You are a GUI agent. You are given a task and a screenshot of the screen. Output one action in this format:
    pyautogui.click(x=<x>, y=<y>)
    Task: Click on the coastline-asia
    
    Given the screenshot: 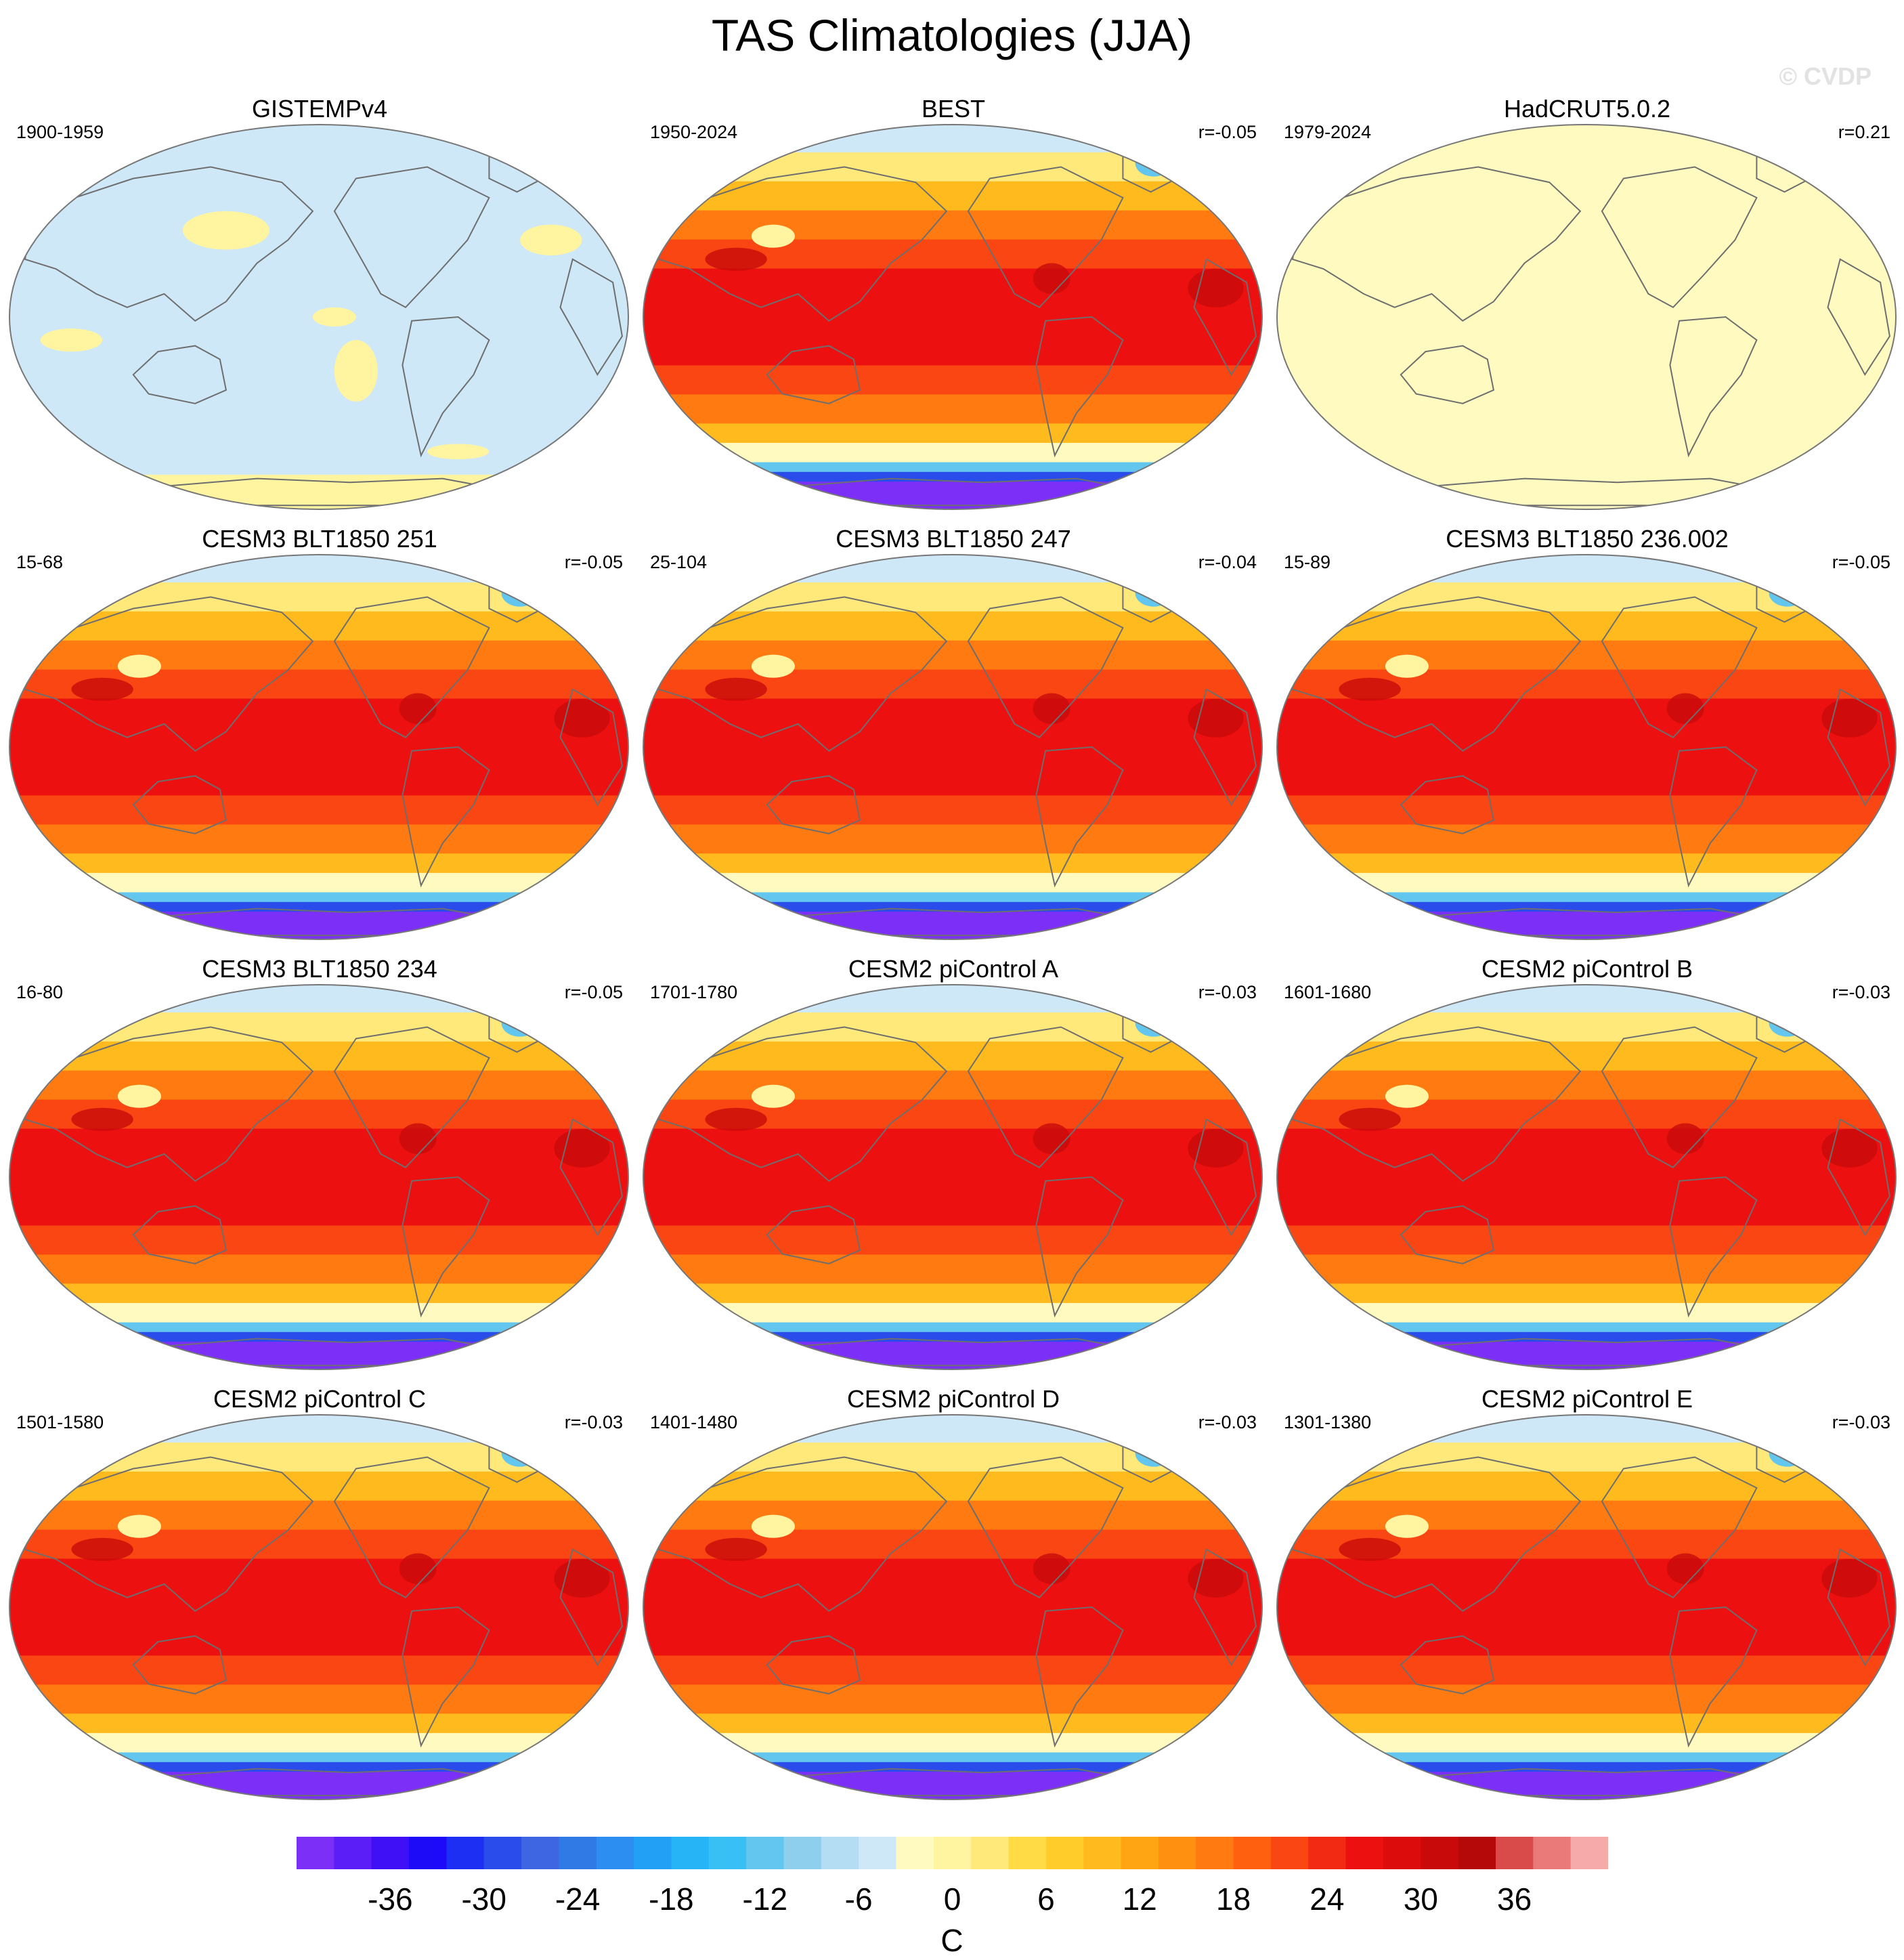 What is the action you would take?
    pyautogui.click(x=803, y=244)
    